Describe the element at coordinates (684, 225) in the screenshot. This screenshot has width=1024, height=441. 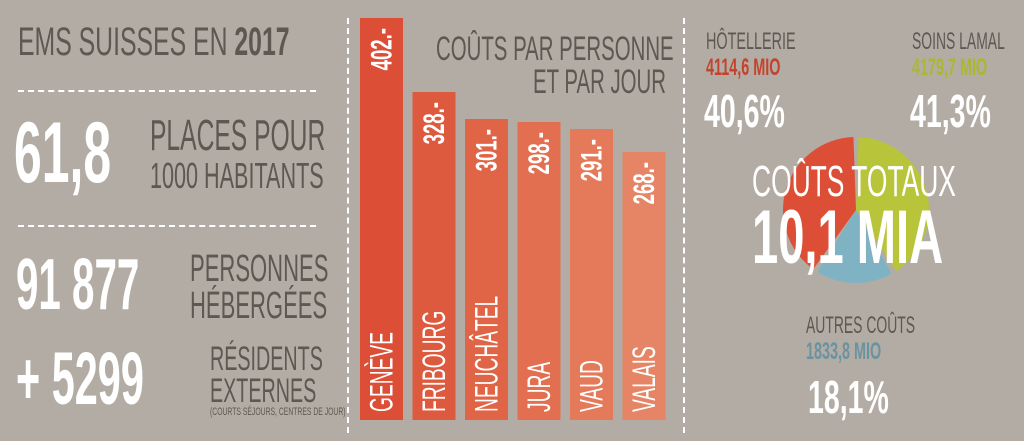
I see `divider-vertical-right` at that location.